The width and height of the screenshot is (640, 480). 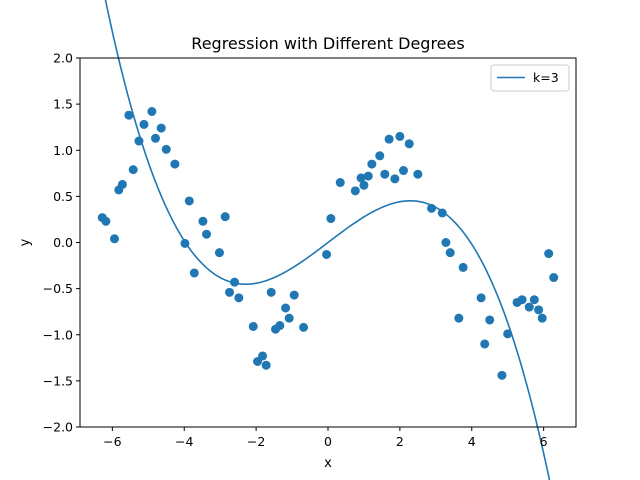 I want to click on legend-label: k=3, so click(x=546, y=77).